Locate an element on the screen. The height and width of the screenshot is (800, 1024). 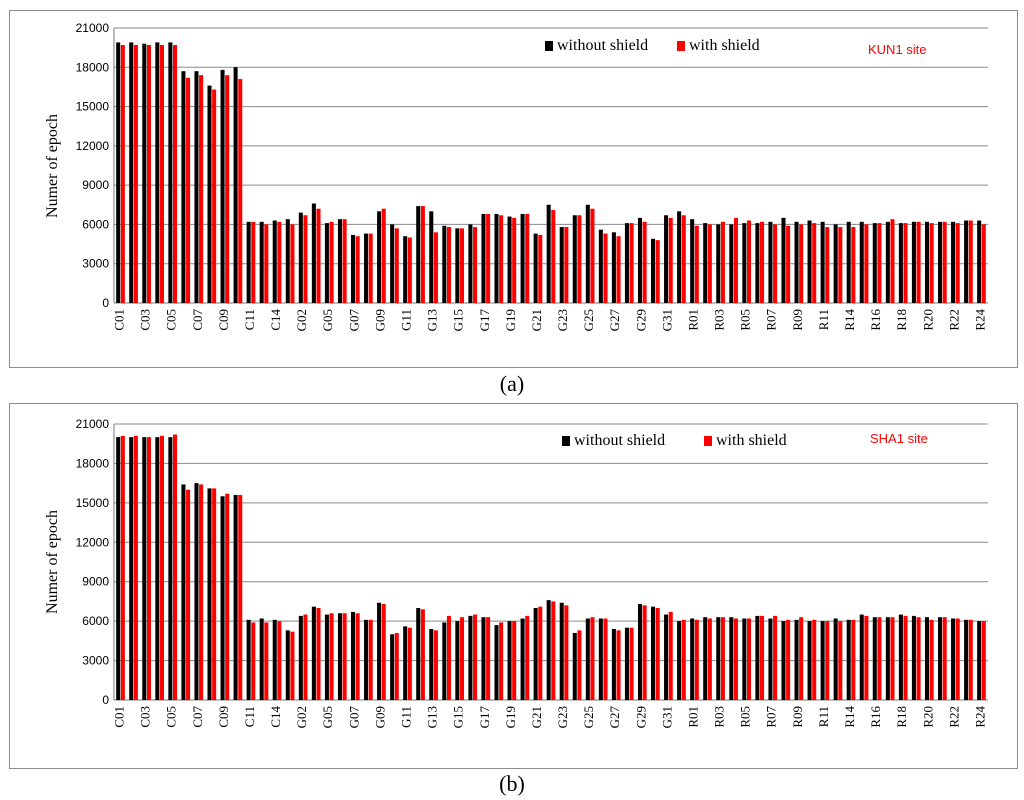
chart2-x-tick-label: G19 is located at coordinates (510, 717).